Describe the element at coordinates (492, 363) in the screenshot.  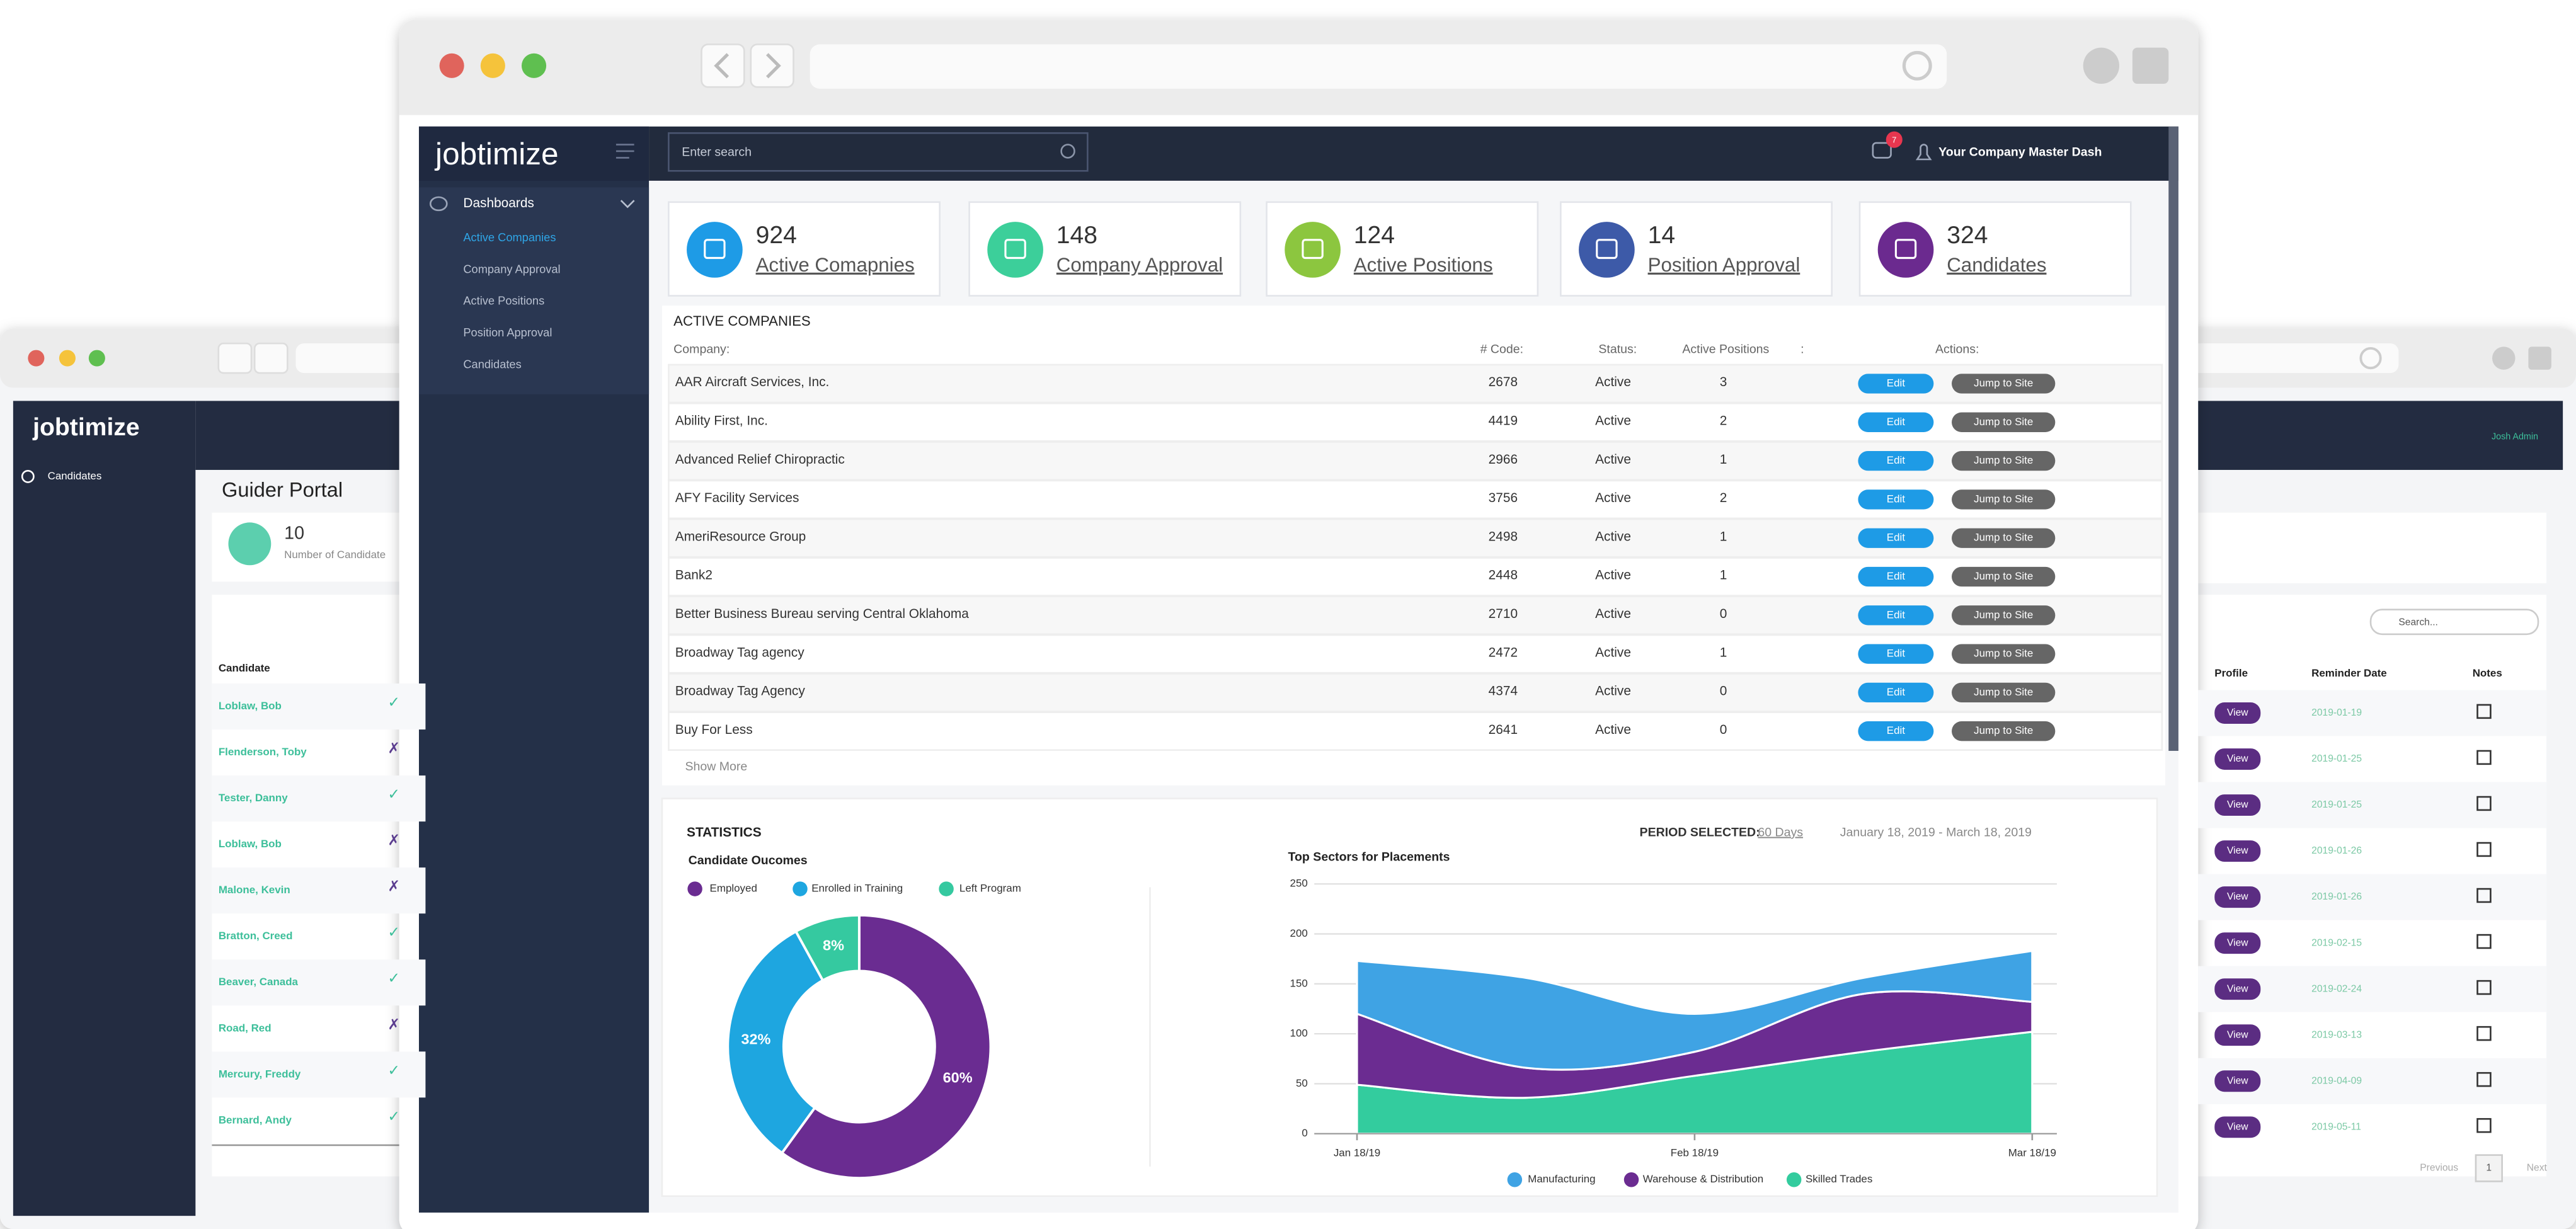
I see `submenu-item: Candidates` at that location.